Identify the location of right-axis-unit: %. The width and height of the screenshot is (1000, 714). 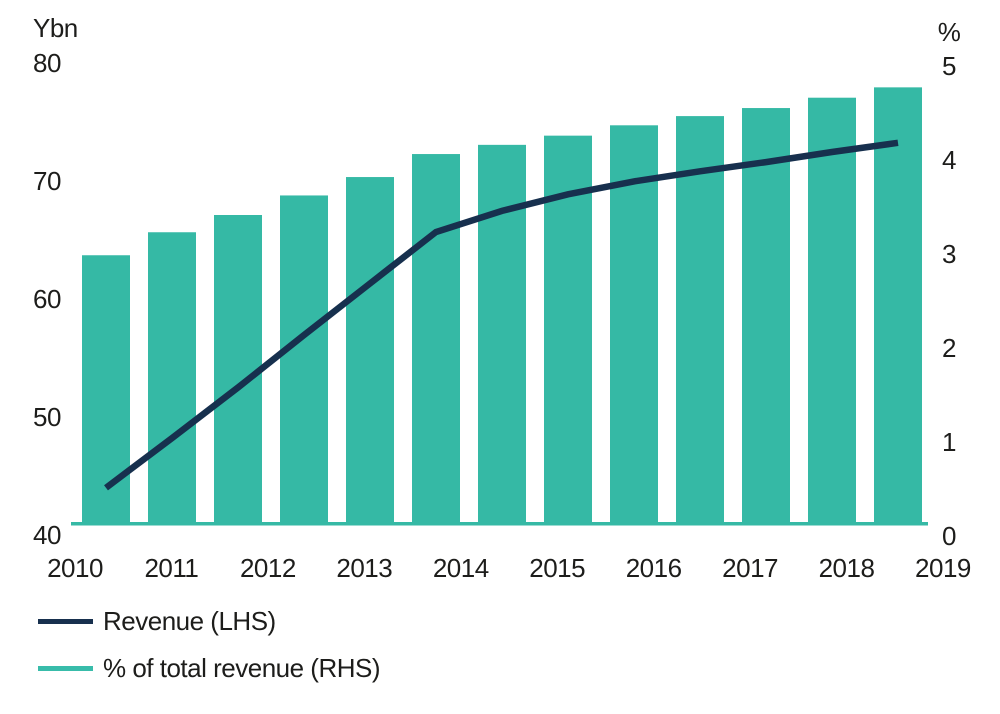
(949, 32).